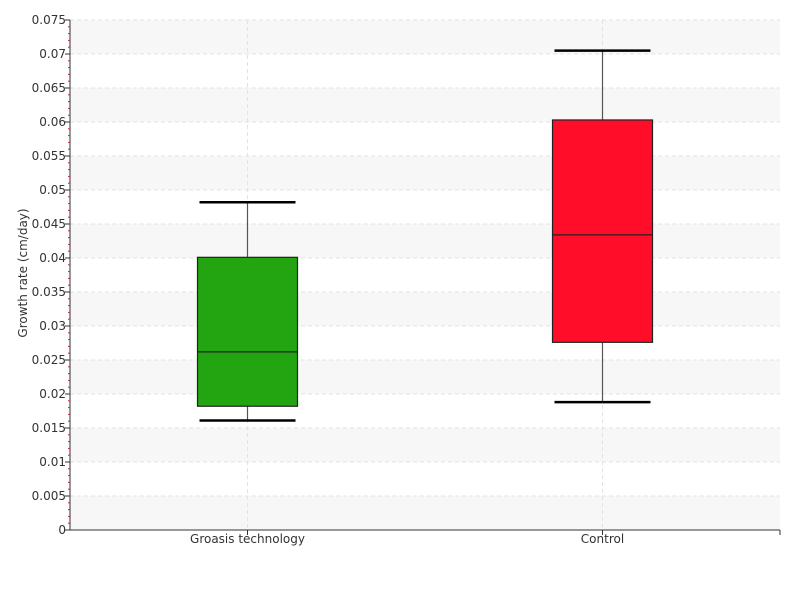  Describe the element at coordinates (52, 54) in the screenshot. I see `y-tick-label: 0.07` at that location.